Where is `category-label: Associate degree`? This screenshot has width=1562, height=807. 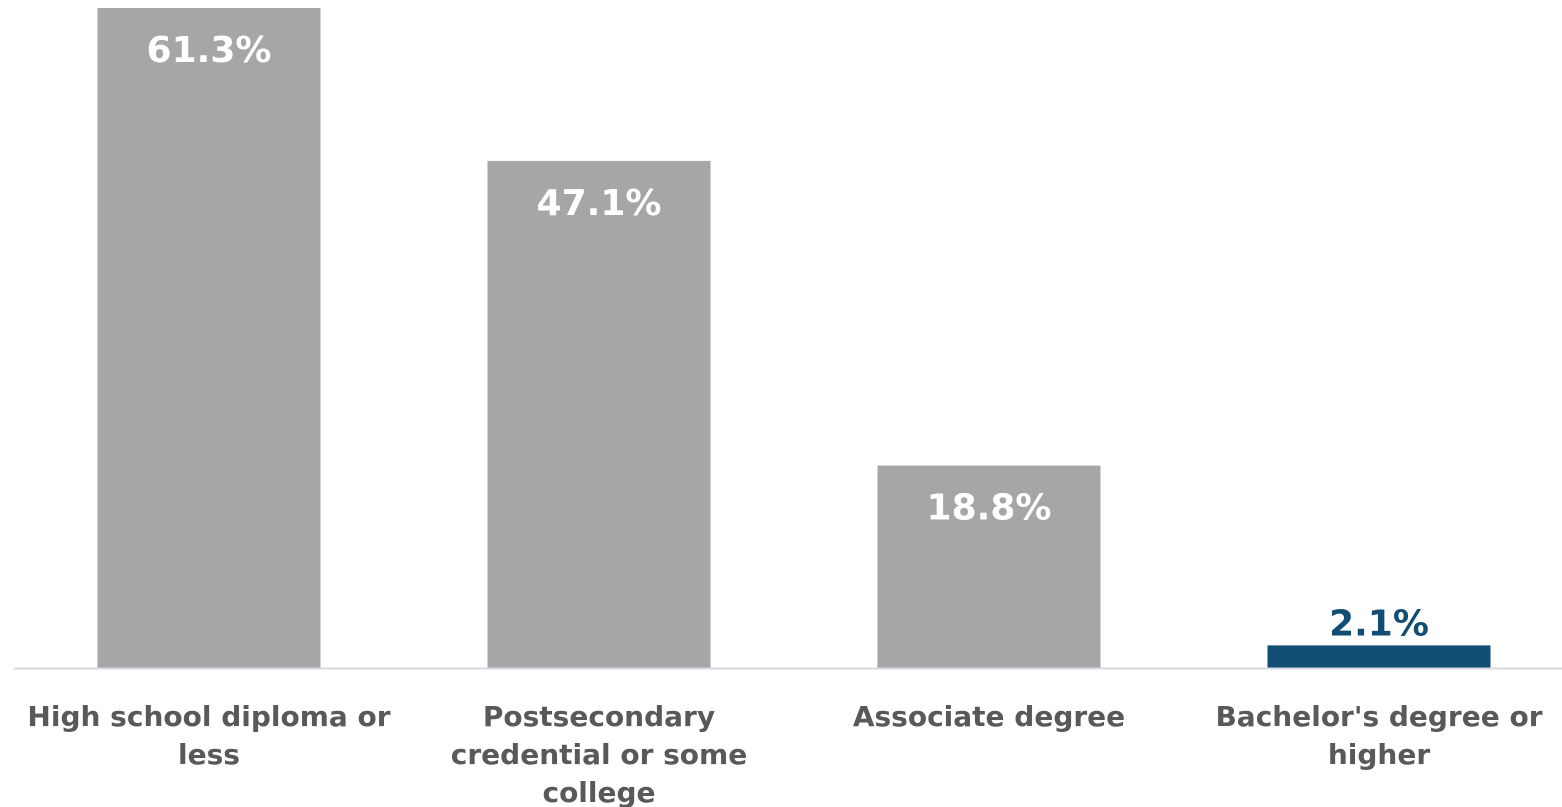
category-label: Associate degree is located at coordinates (989, 716).